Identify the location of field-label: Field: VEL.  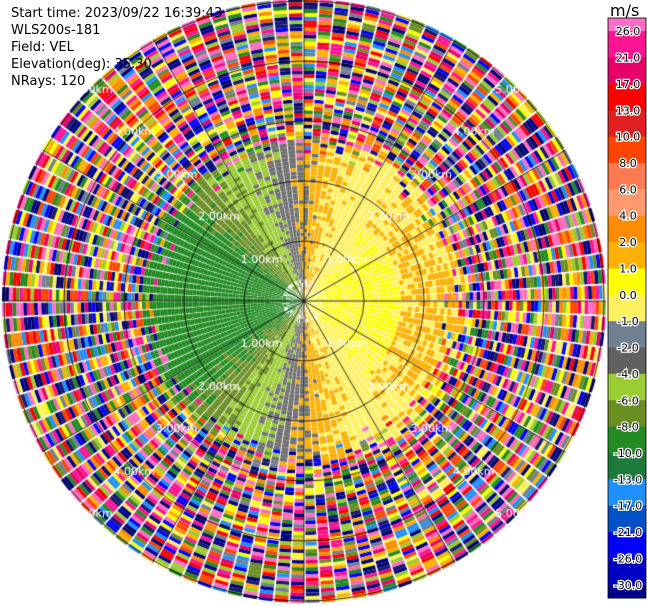
(42, 47).